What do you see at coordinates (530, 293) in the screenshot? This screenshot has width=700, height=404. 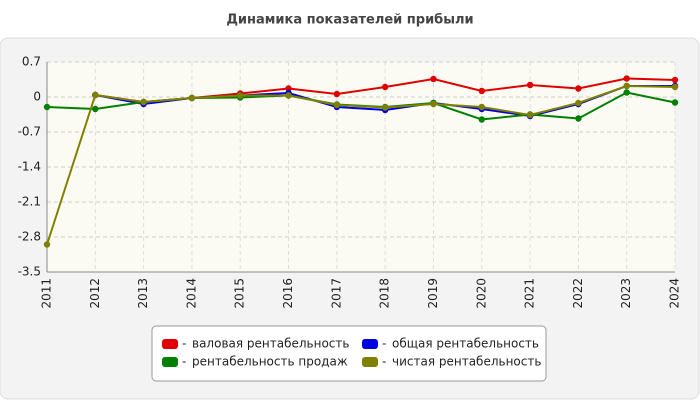 I see `x-tick-label: 2021` at bounding box center [530, 293].